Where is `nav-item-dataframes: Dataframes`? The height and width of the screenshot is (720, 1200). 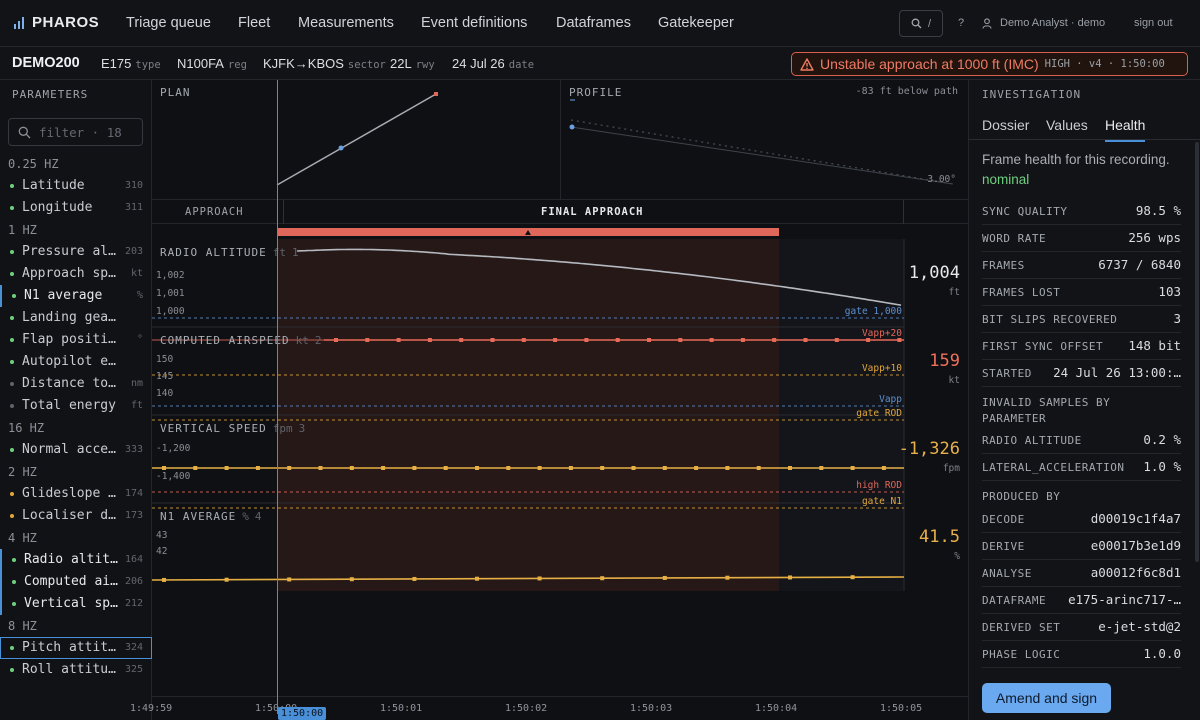
nav-item-dataframes: Dataframes is located at coordinates (593, 23).